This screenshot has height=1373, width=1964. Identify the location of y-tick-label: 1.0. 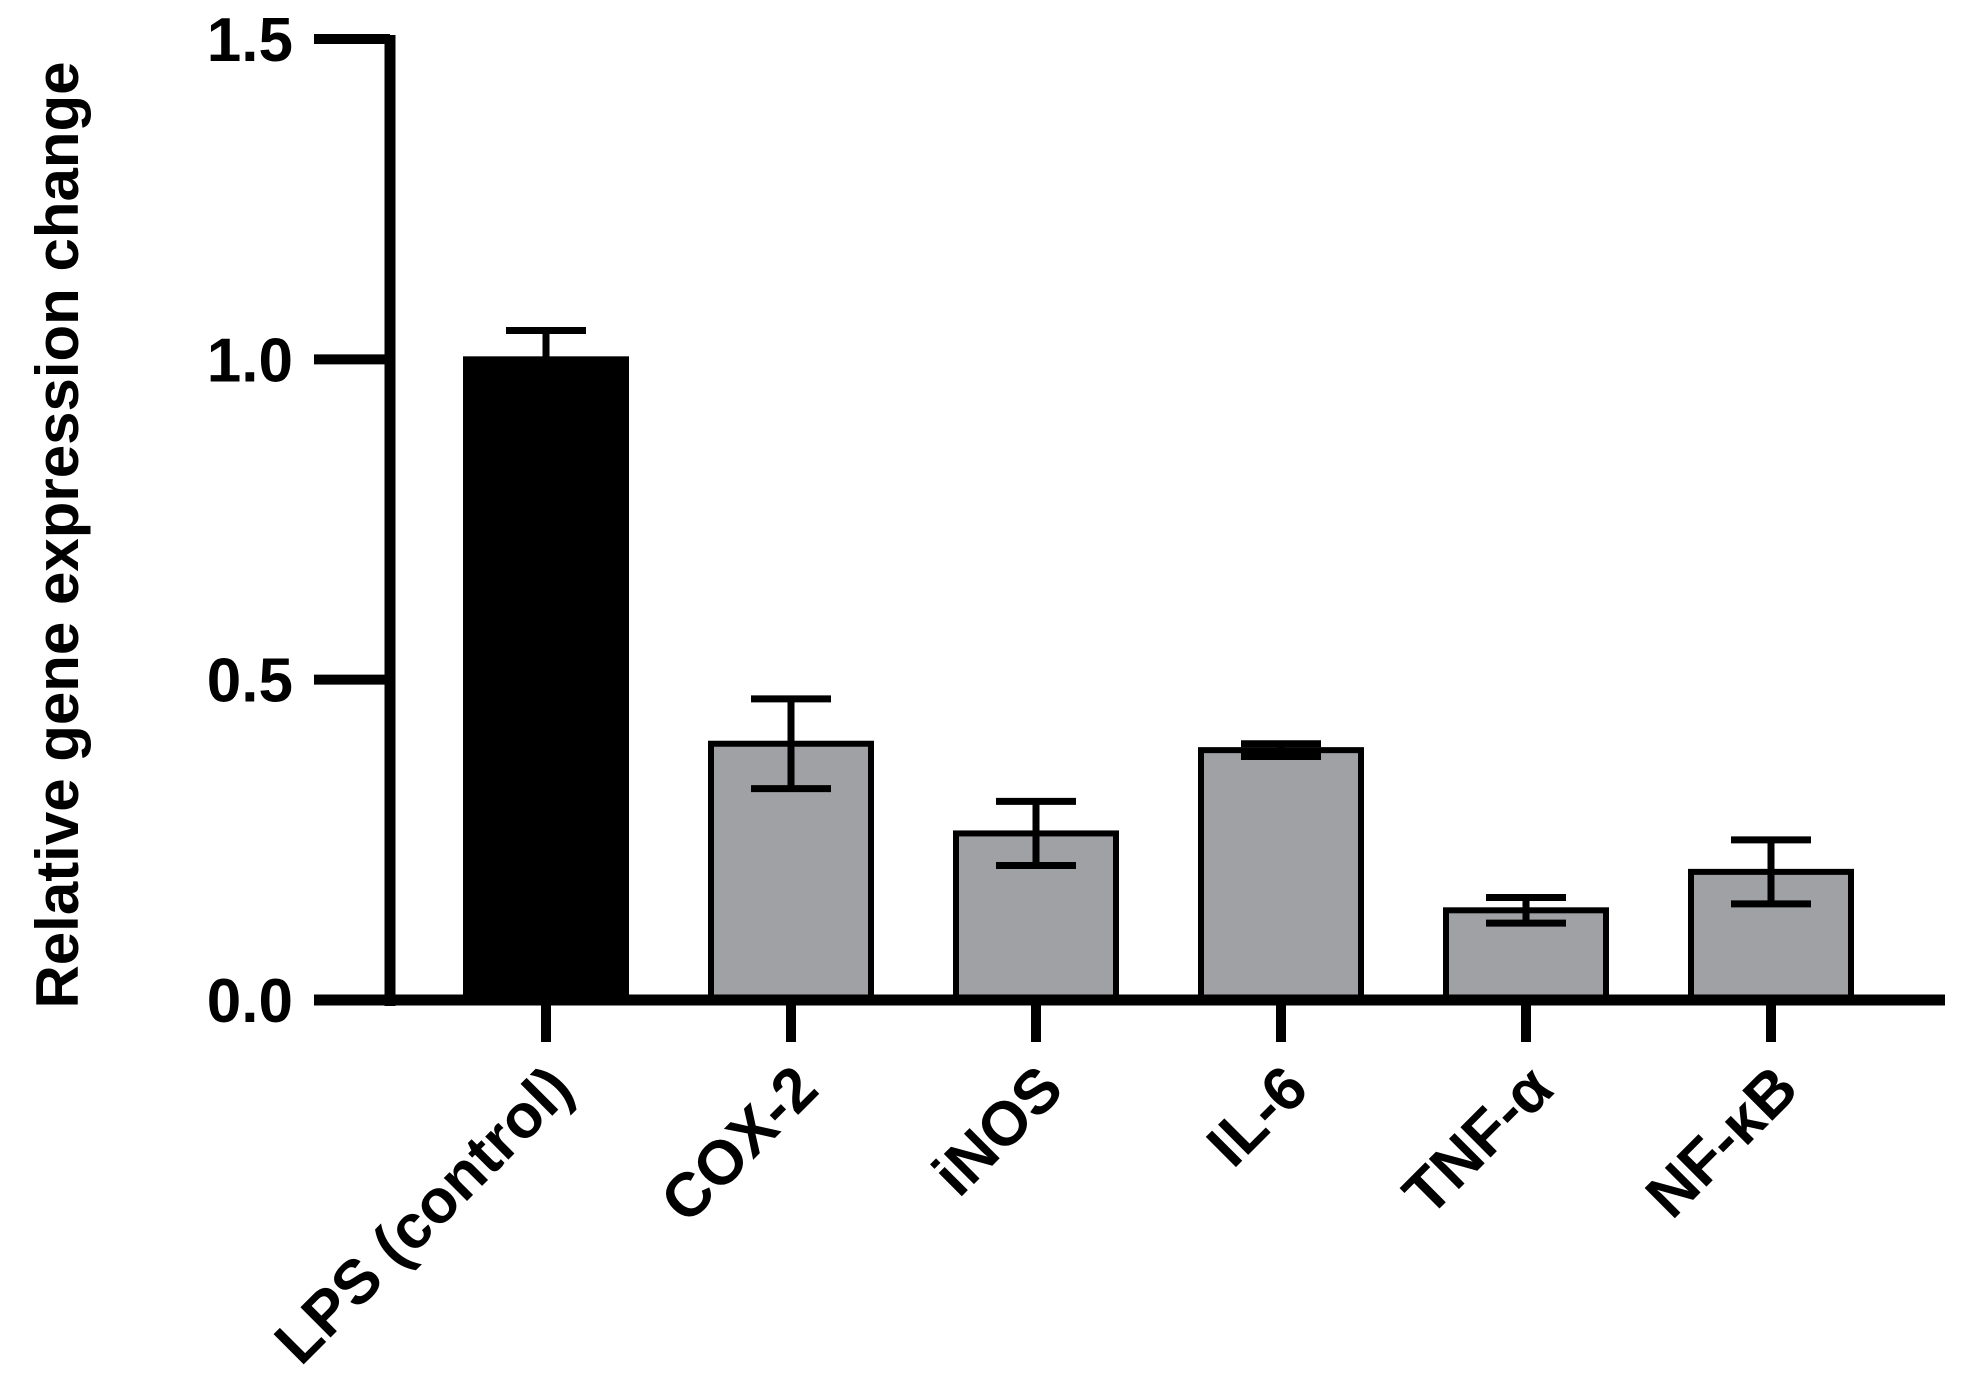
(250, 360).